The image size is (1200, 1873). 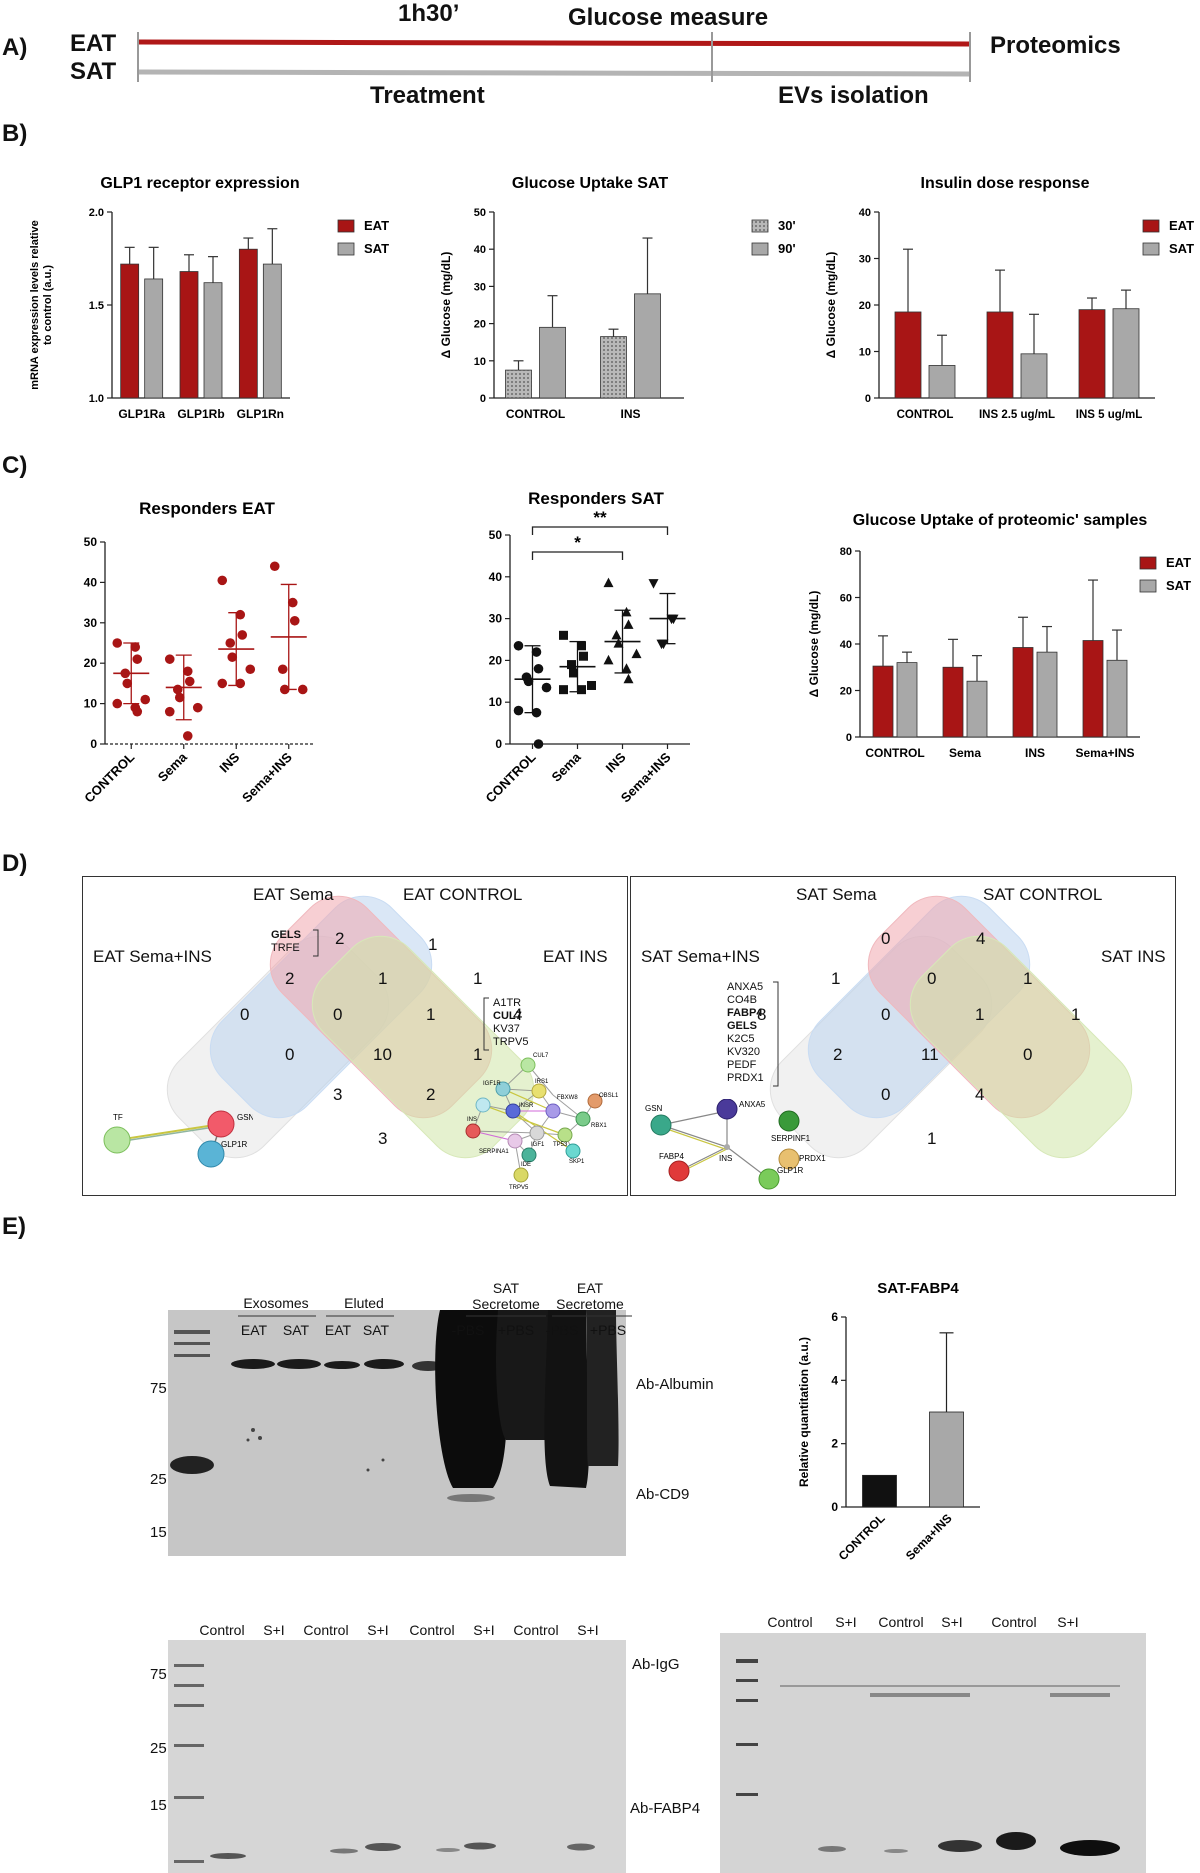 I want to click on blot1-lane: -PBS, so click(x=562, y=1330).